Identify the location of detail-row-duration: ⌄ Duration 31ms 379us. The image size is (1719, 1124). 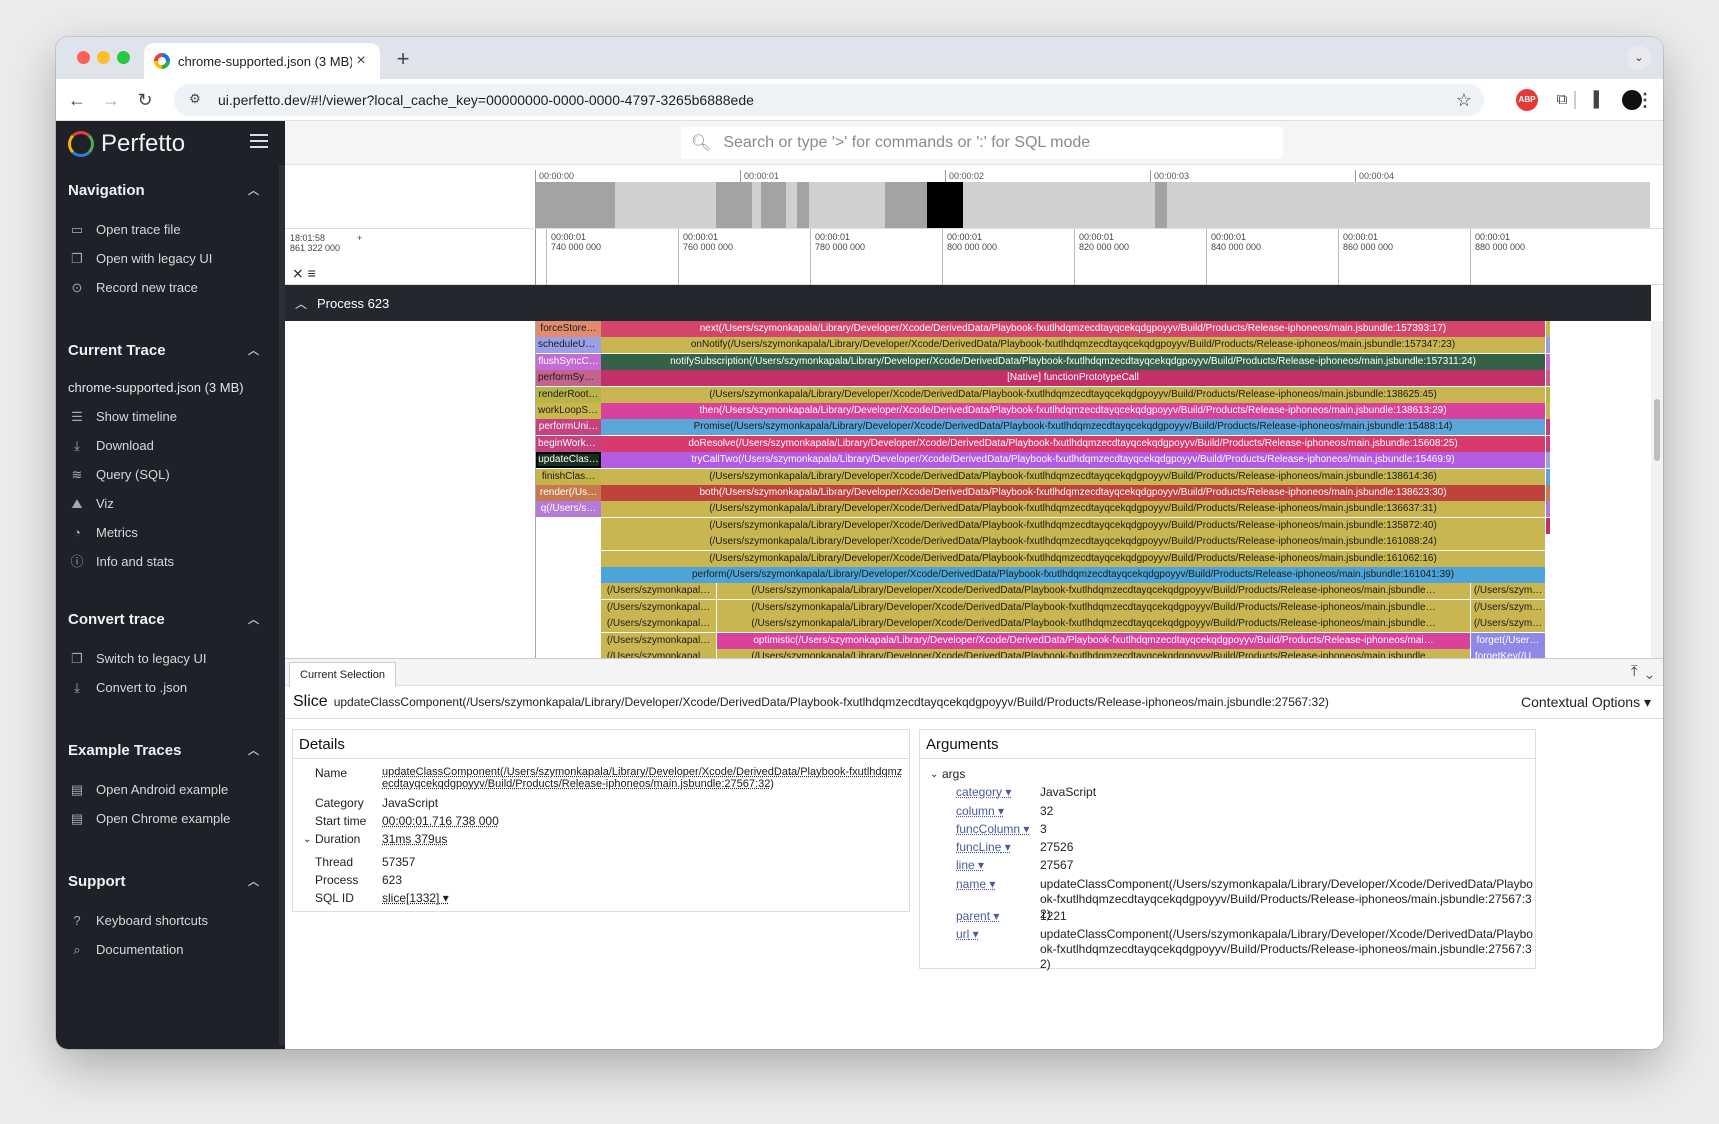
(375, 839).